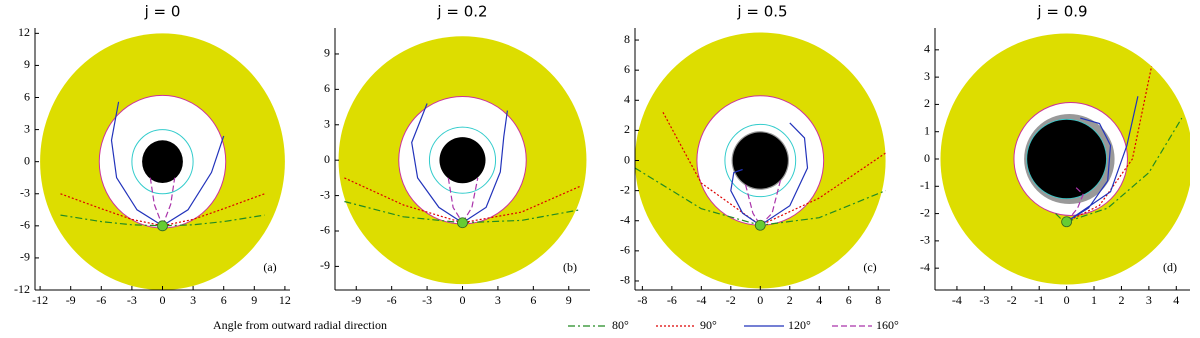 This screenshot has height=338, width=1200. What do you see at coordinates (627, 39) in the screenshot?
I see `y-tick-label: 8` at bounding box center [627, 39].